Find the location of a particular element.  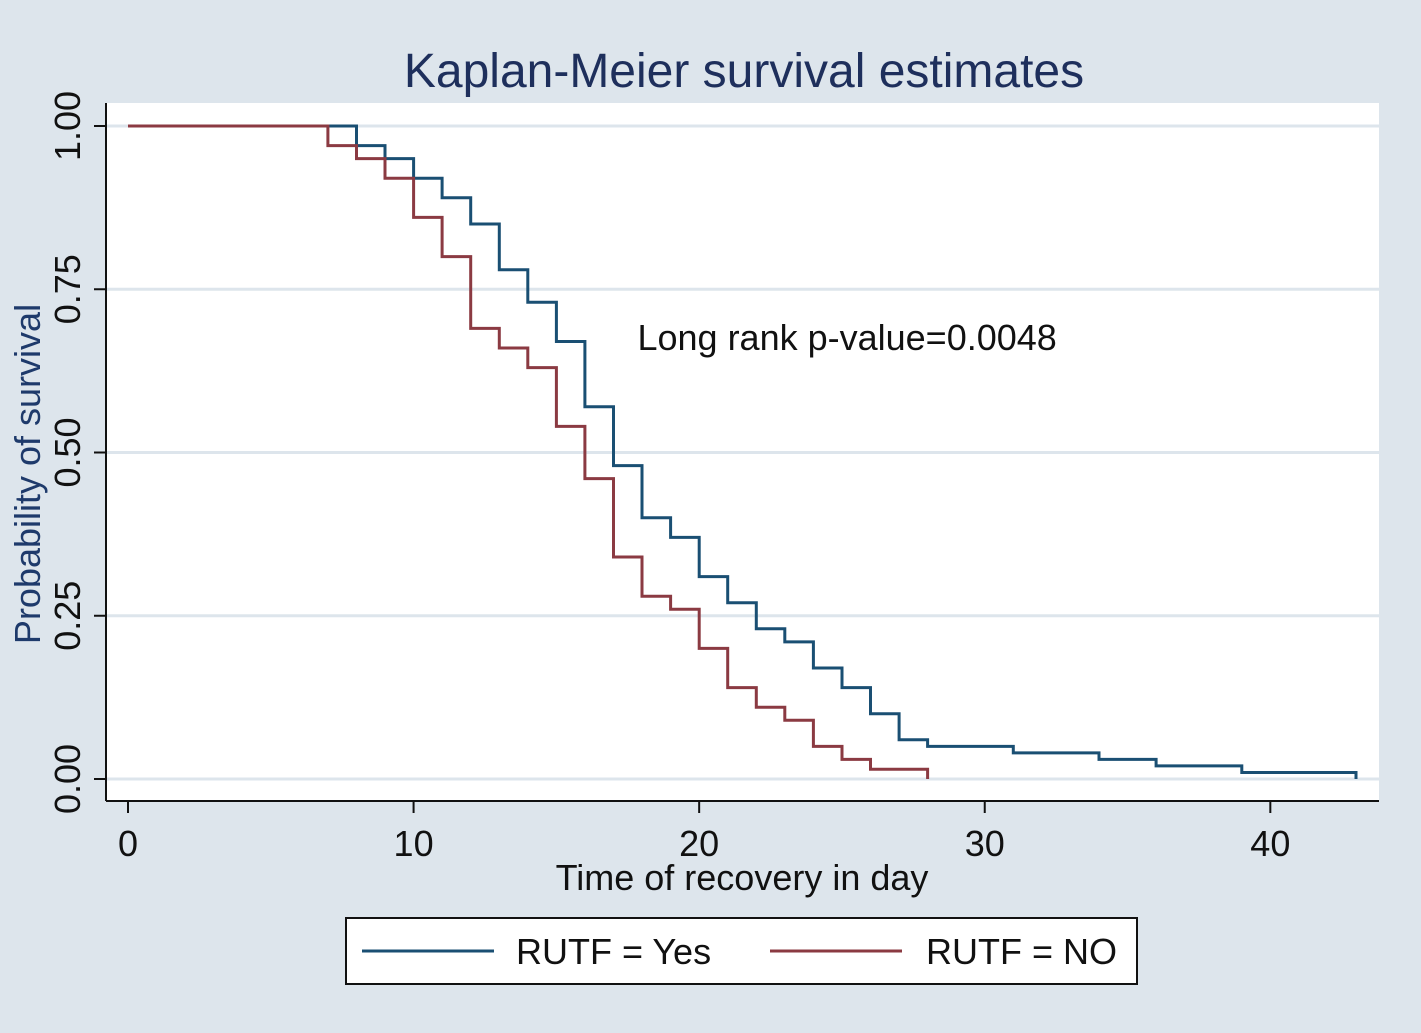

y-tick-label: 0.00 is located at coordinates (67, 779).